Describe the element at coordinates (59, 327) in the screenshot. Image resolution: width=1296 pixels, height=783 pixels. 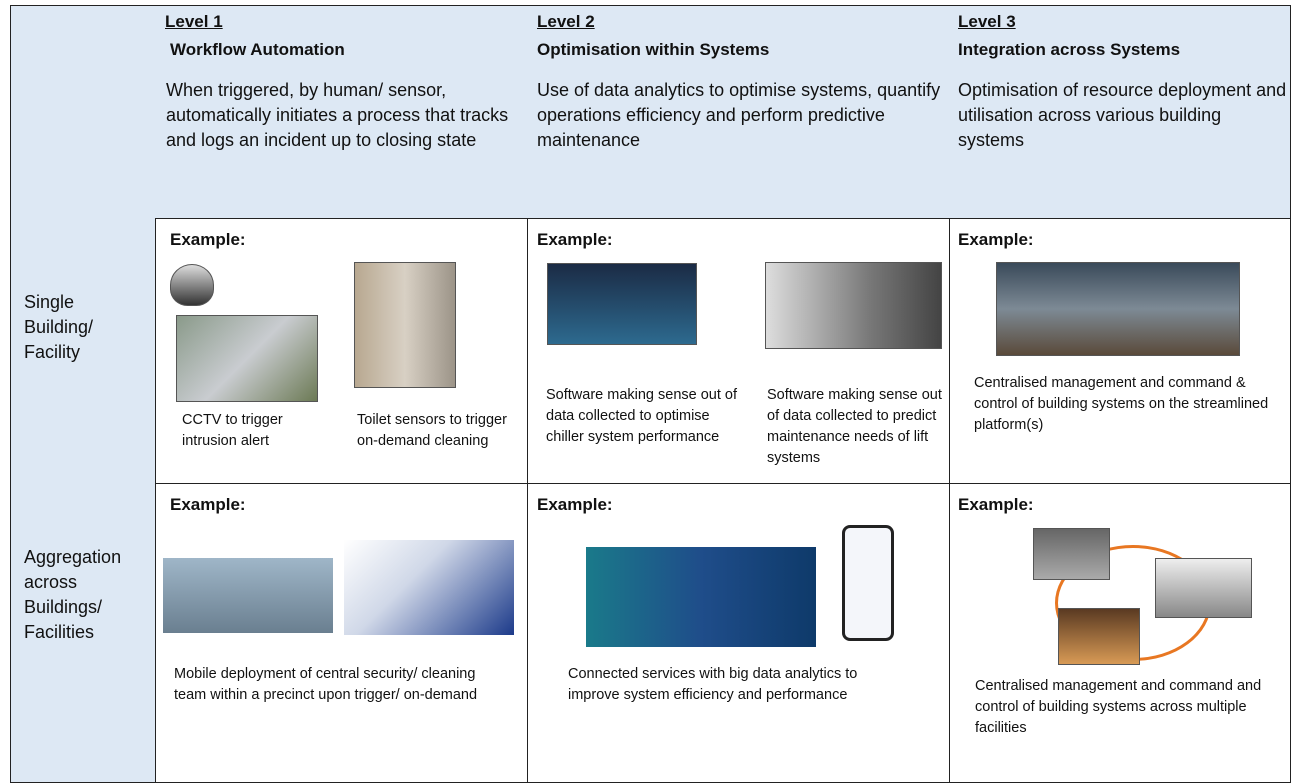
I see `row-label: Single Building/ Facility` at that location.